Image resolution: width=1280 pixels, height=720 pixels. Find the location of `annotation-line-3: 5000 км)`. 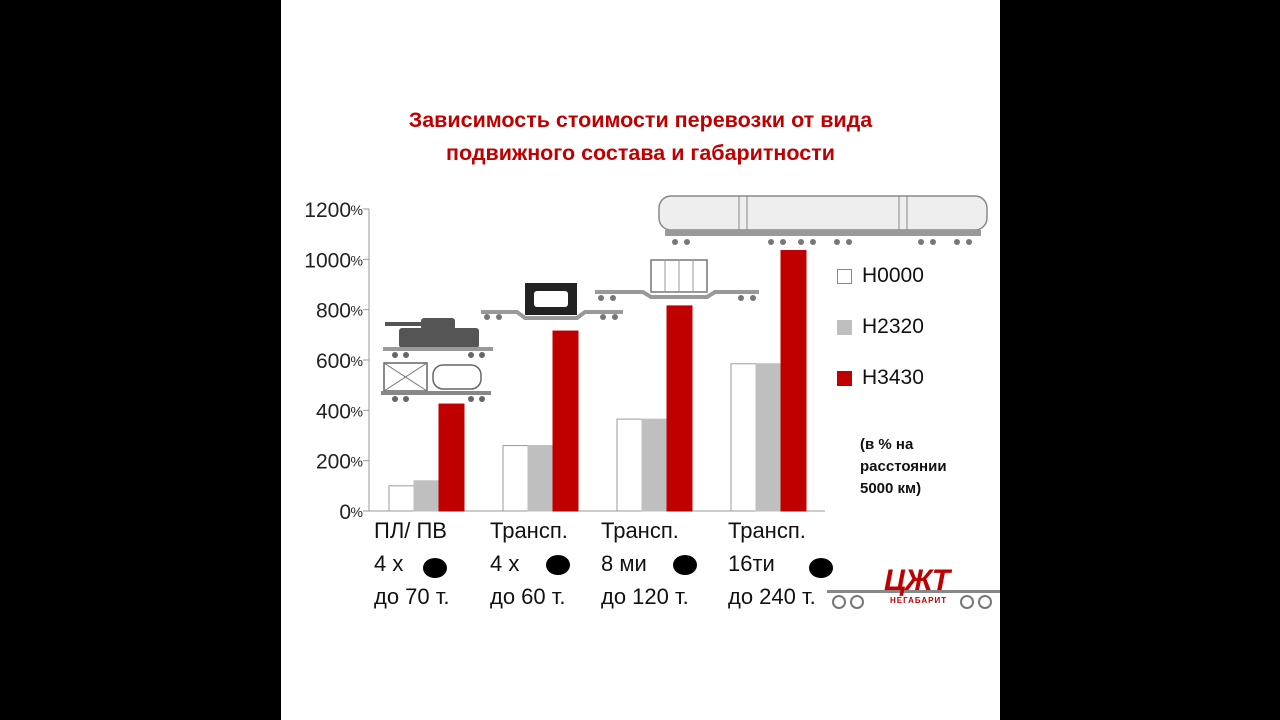

annotation-line-3: 5000 км) is located at coordinates (891, 488).